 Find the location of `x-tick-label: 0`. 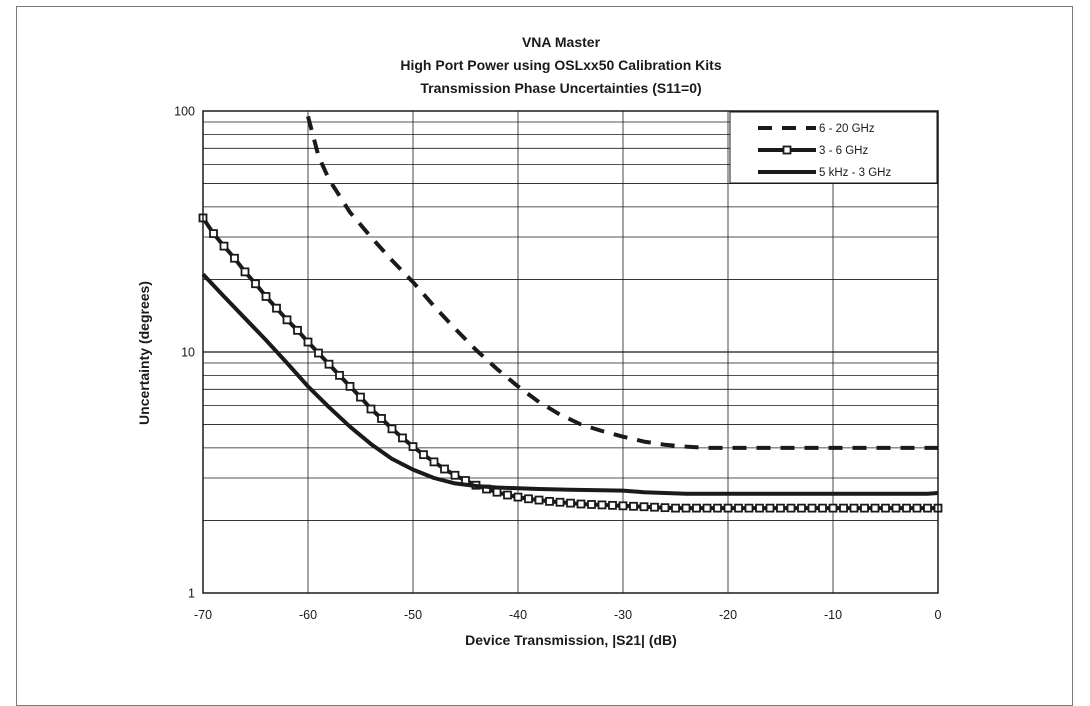

x-tick-label: 0 is located at coordinates (938, 615).